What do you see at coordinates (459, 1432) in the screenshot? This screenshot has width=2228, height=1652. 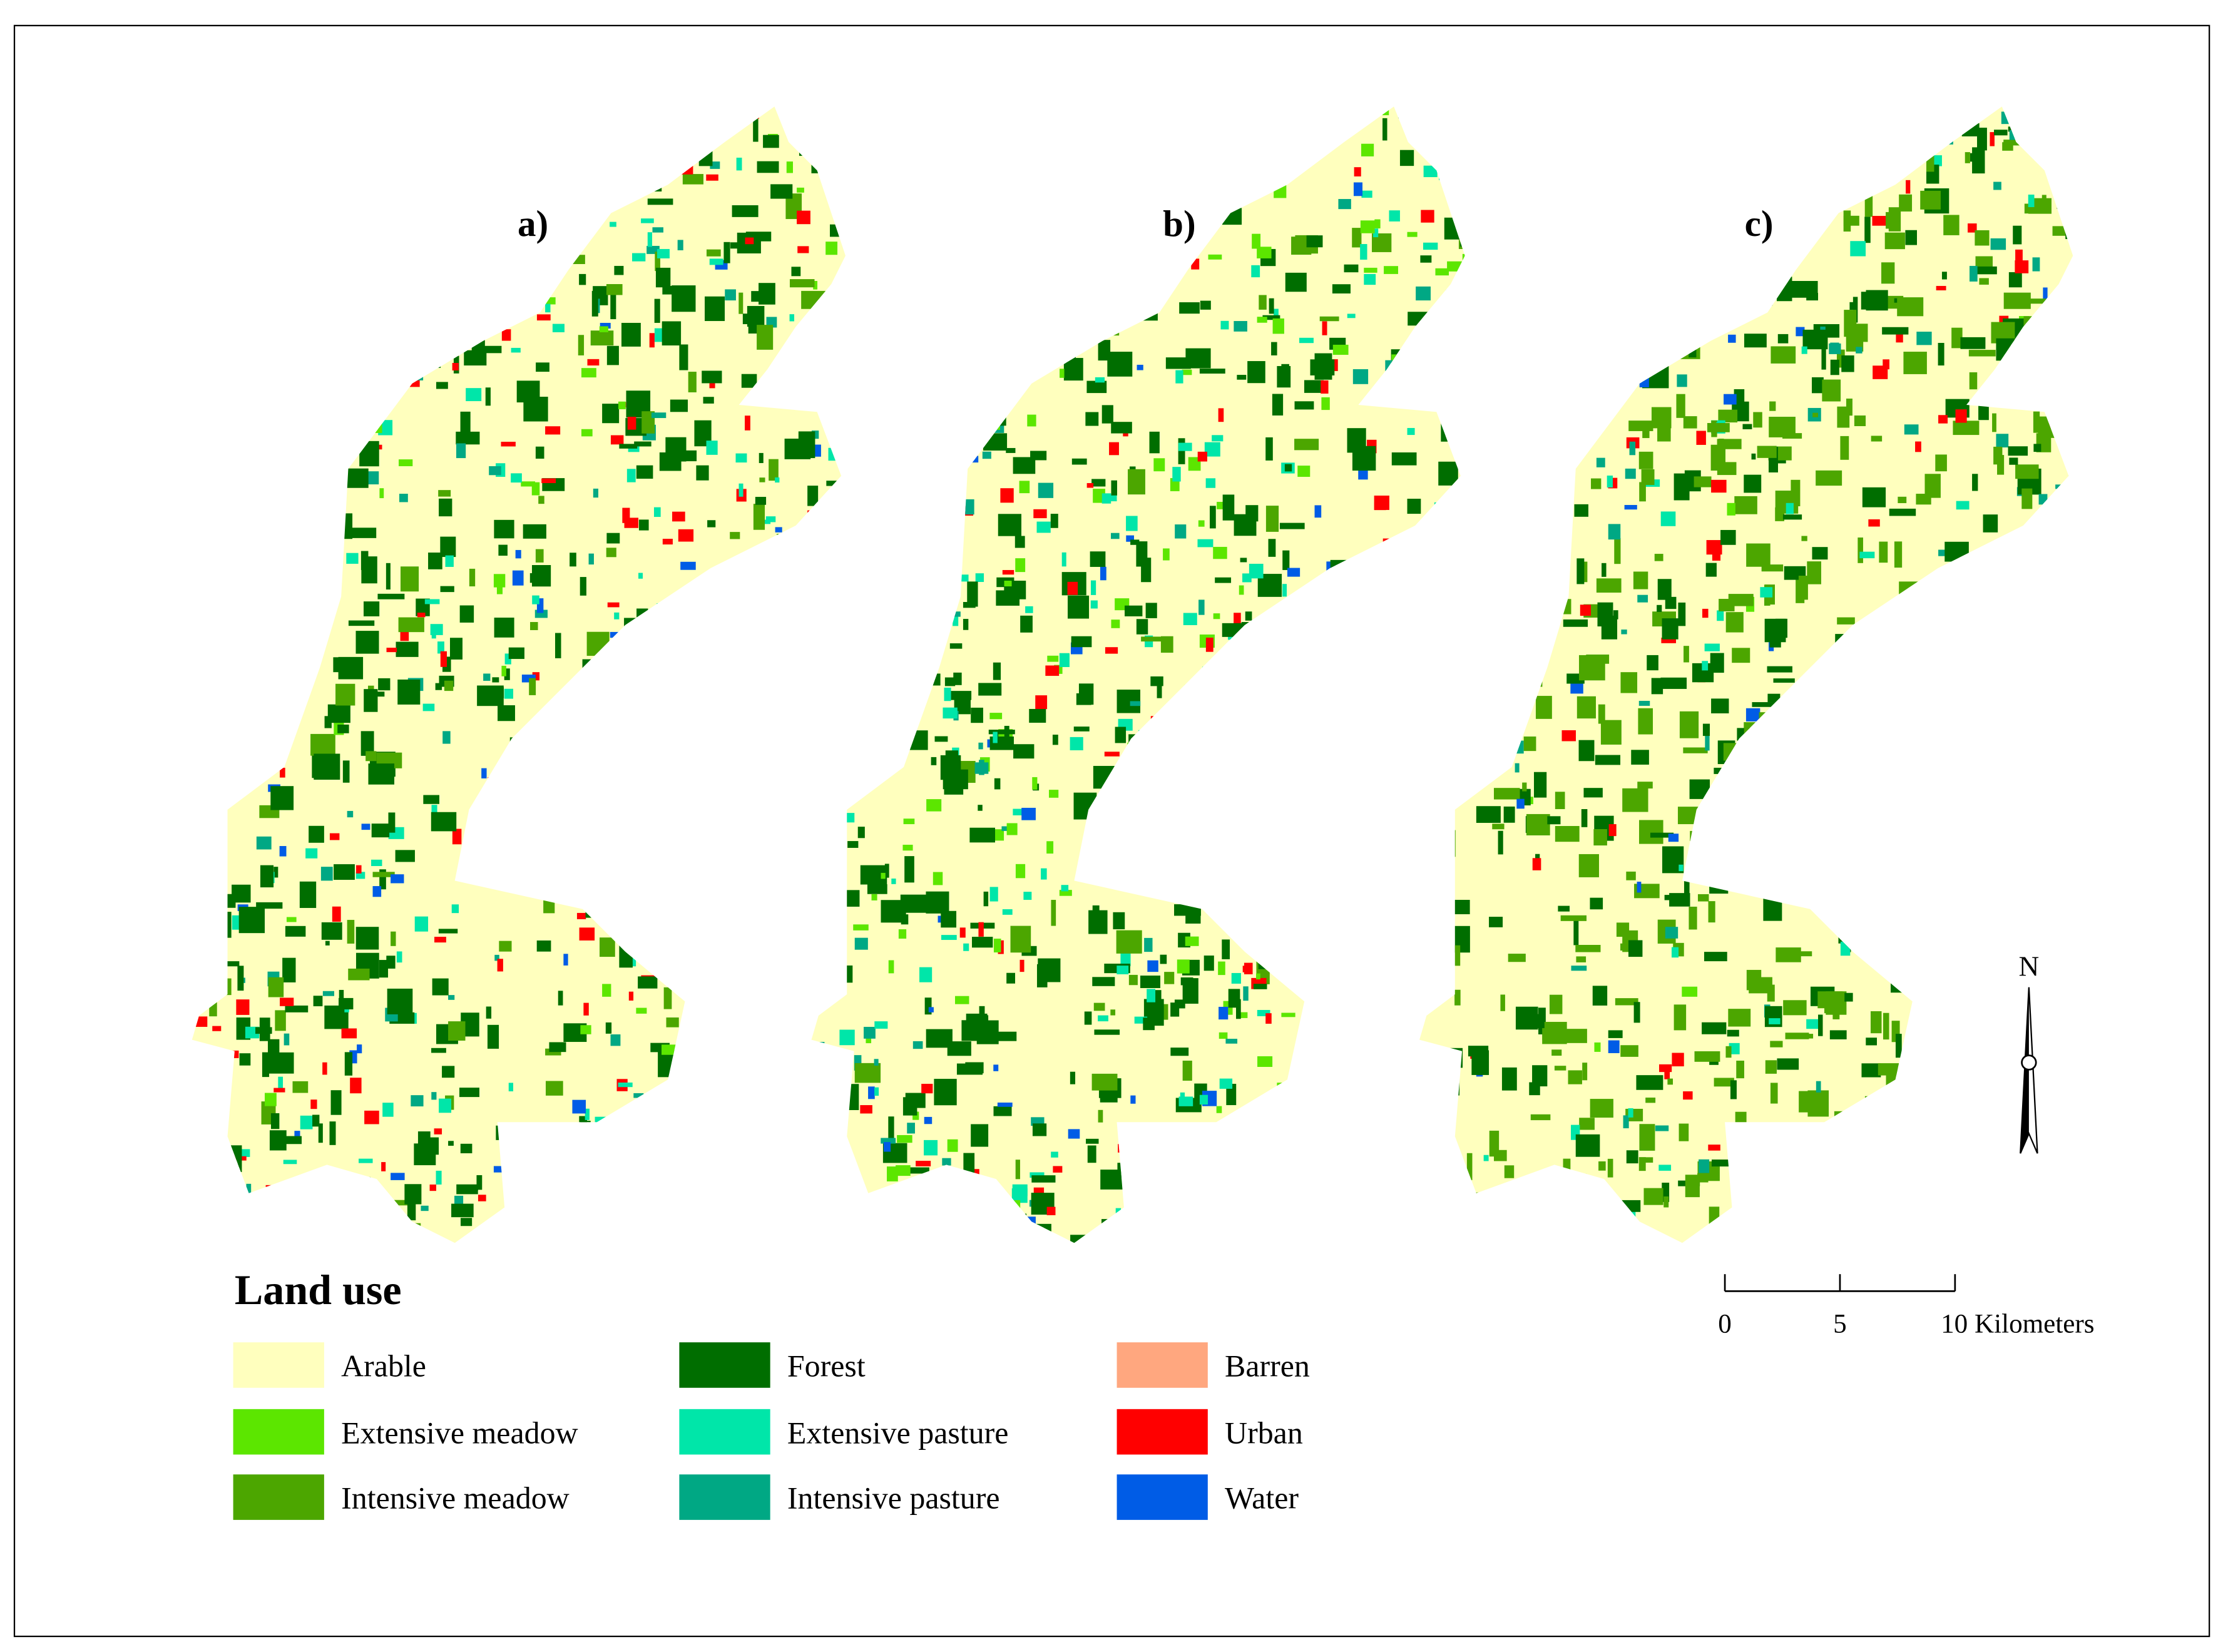 I see `legend-label: Extensive meadow` at bounding box center [459, 1432].